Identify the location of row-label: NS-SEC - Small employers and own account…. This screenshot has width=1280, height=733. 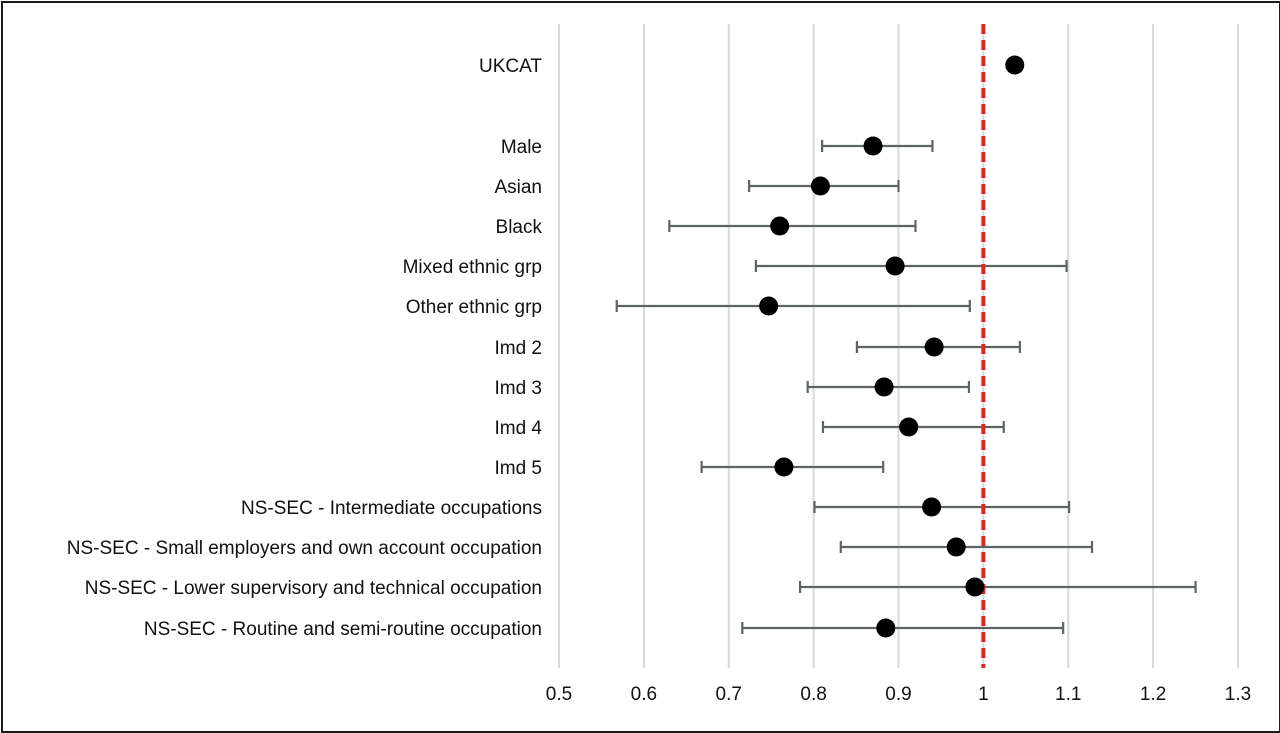
(304, 548).